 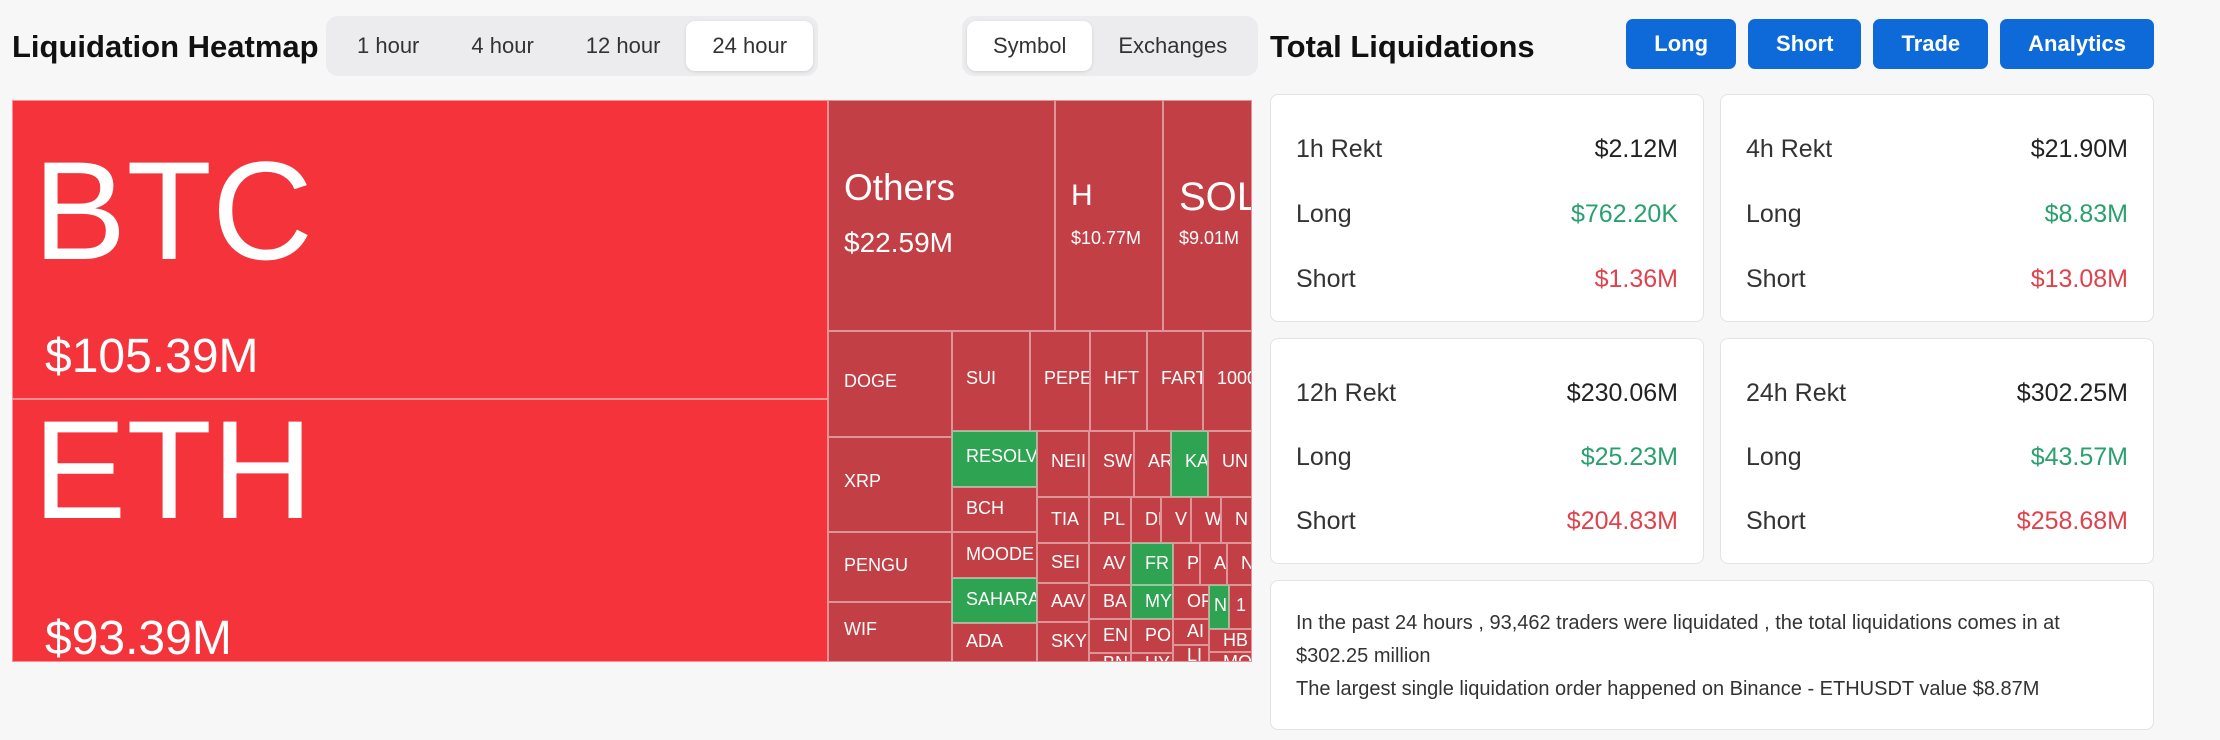 What do you see at coordinates (1776, 278) in the screenshot?
I see `short-label: Short` at bounding box center [1776, 278].